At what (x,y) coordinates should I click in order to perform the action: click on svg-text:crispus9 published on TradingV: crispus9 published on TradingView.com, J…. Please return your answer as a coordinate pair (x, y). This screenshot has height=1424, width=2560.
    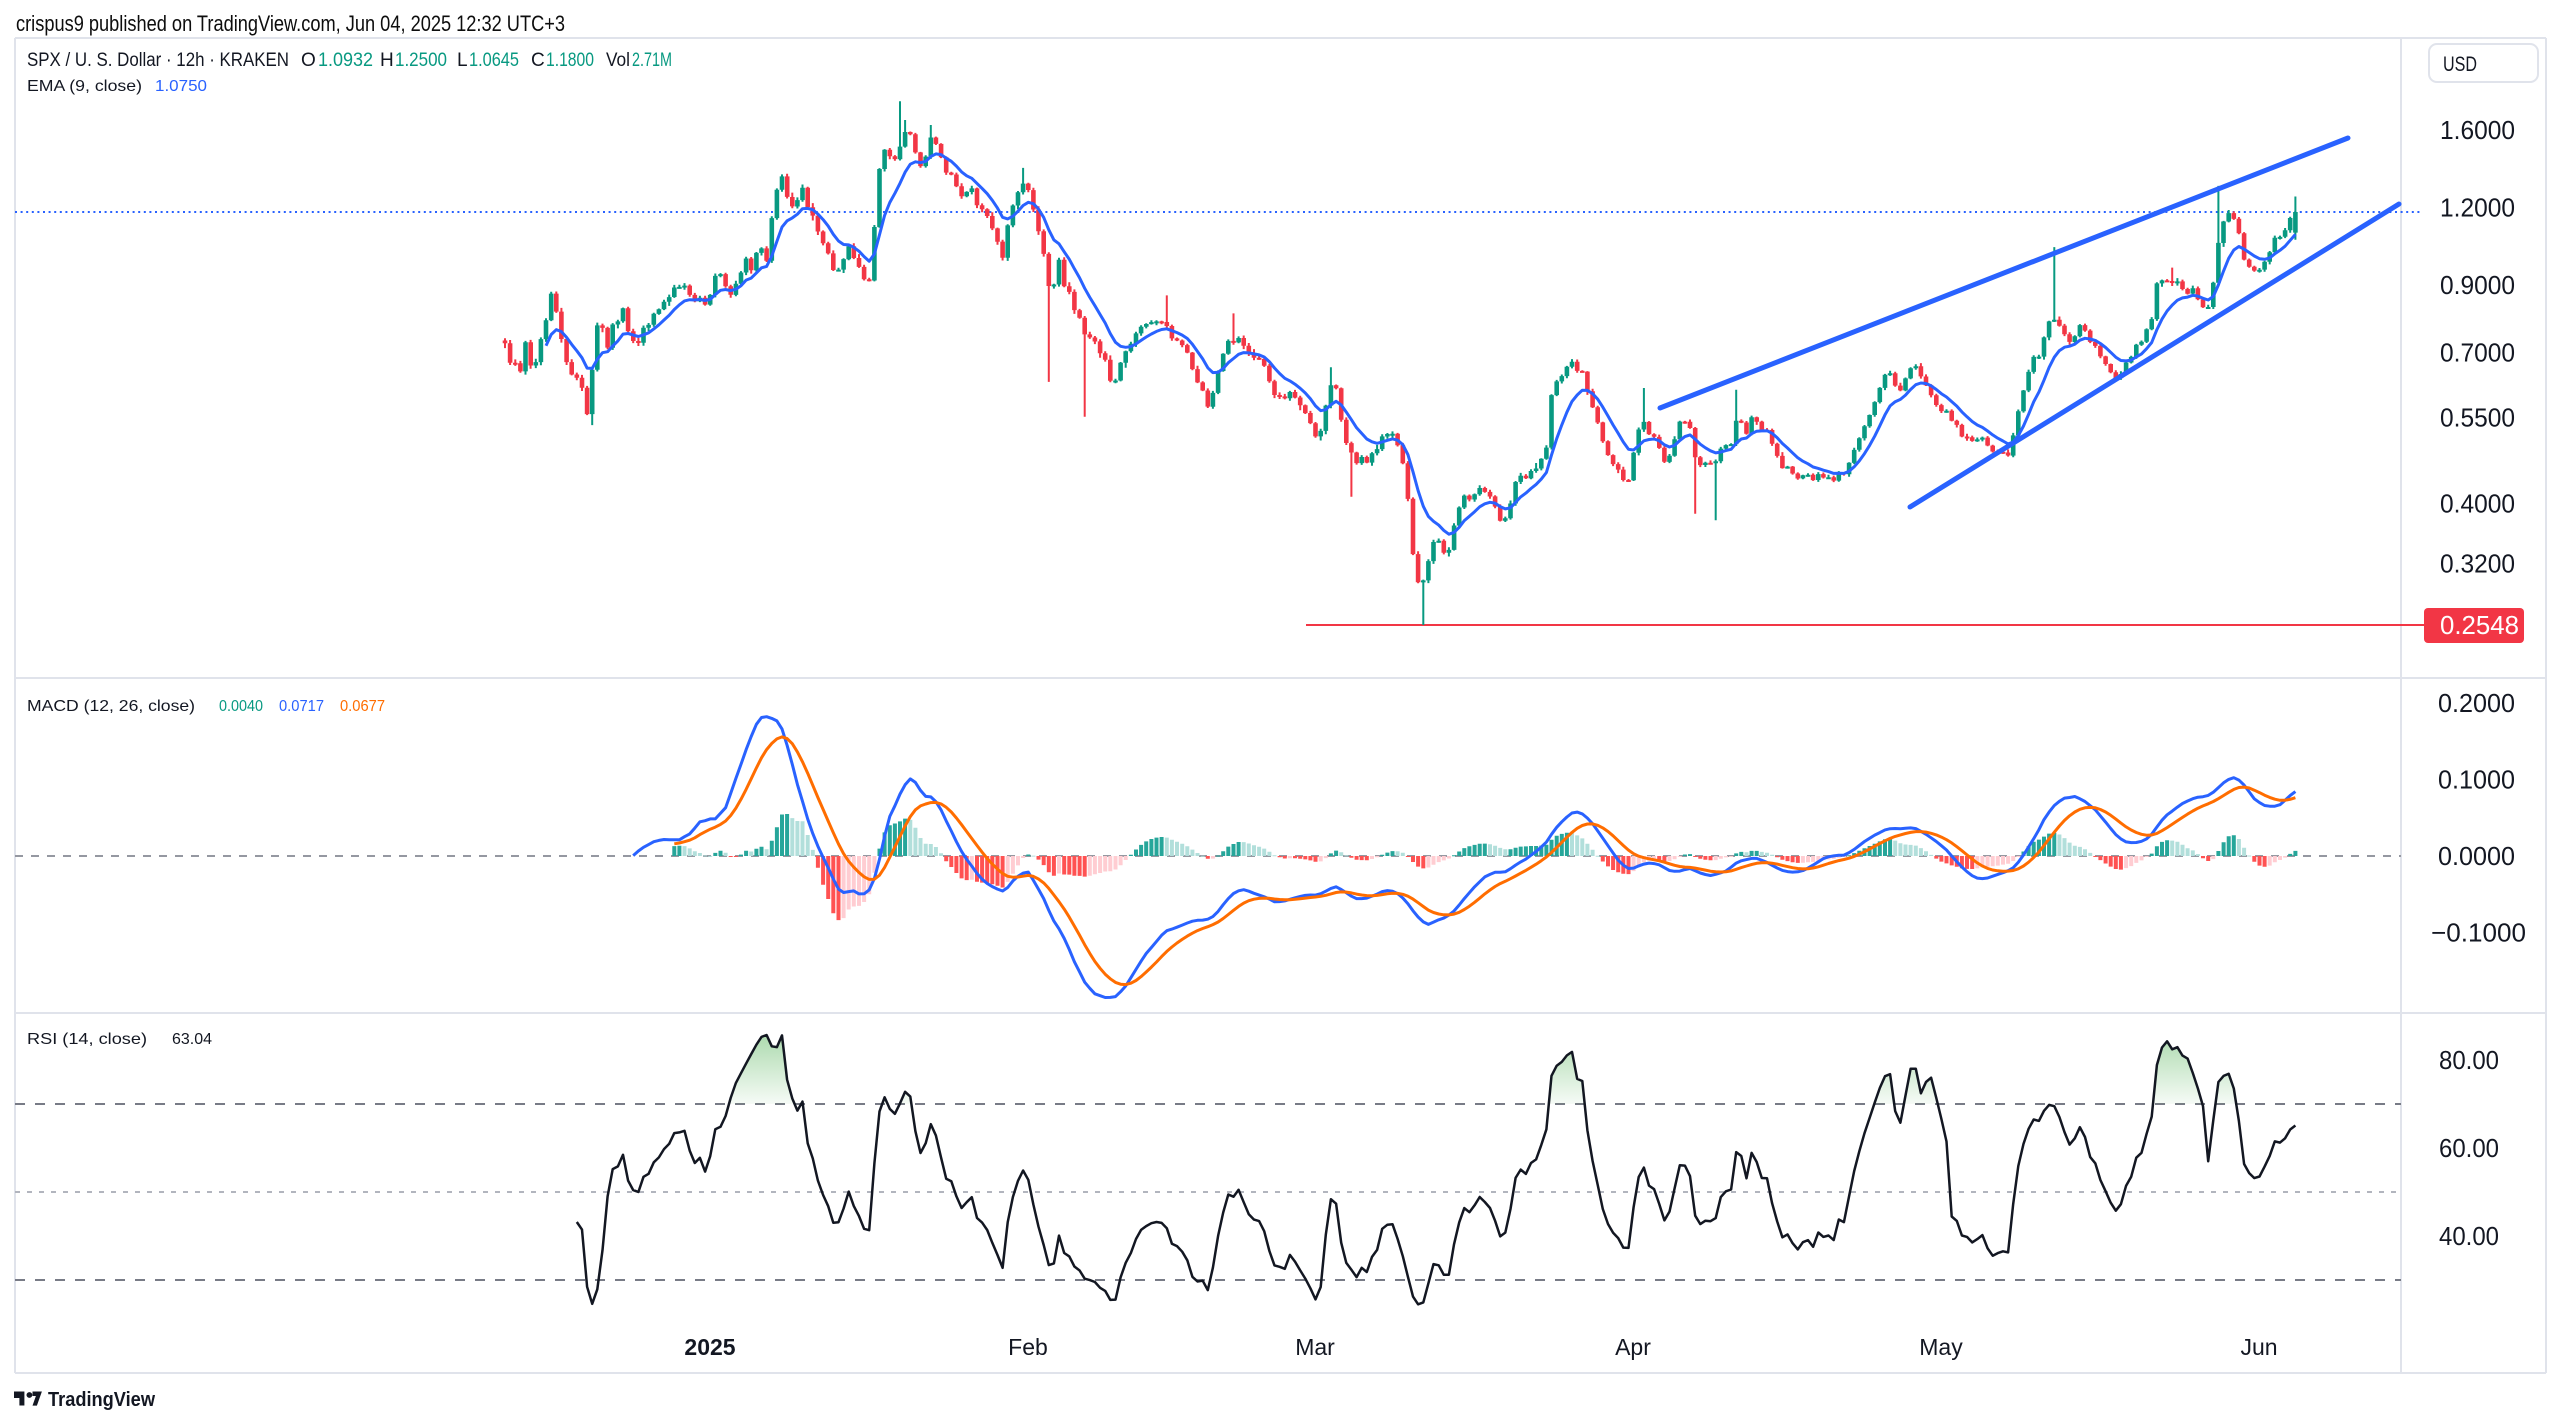
    Looking at the image, I should click on (290, 23).